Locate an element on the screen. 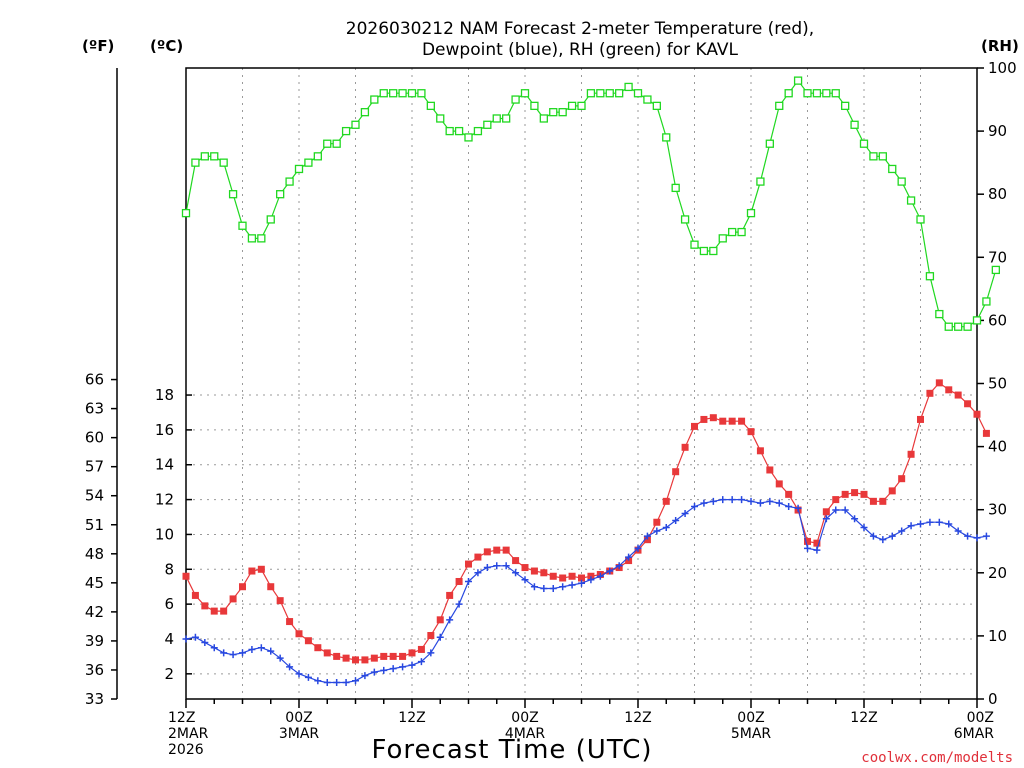  celsius-unit-label: (ºC) is located at coordinates (166, 46).